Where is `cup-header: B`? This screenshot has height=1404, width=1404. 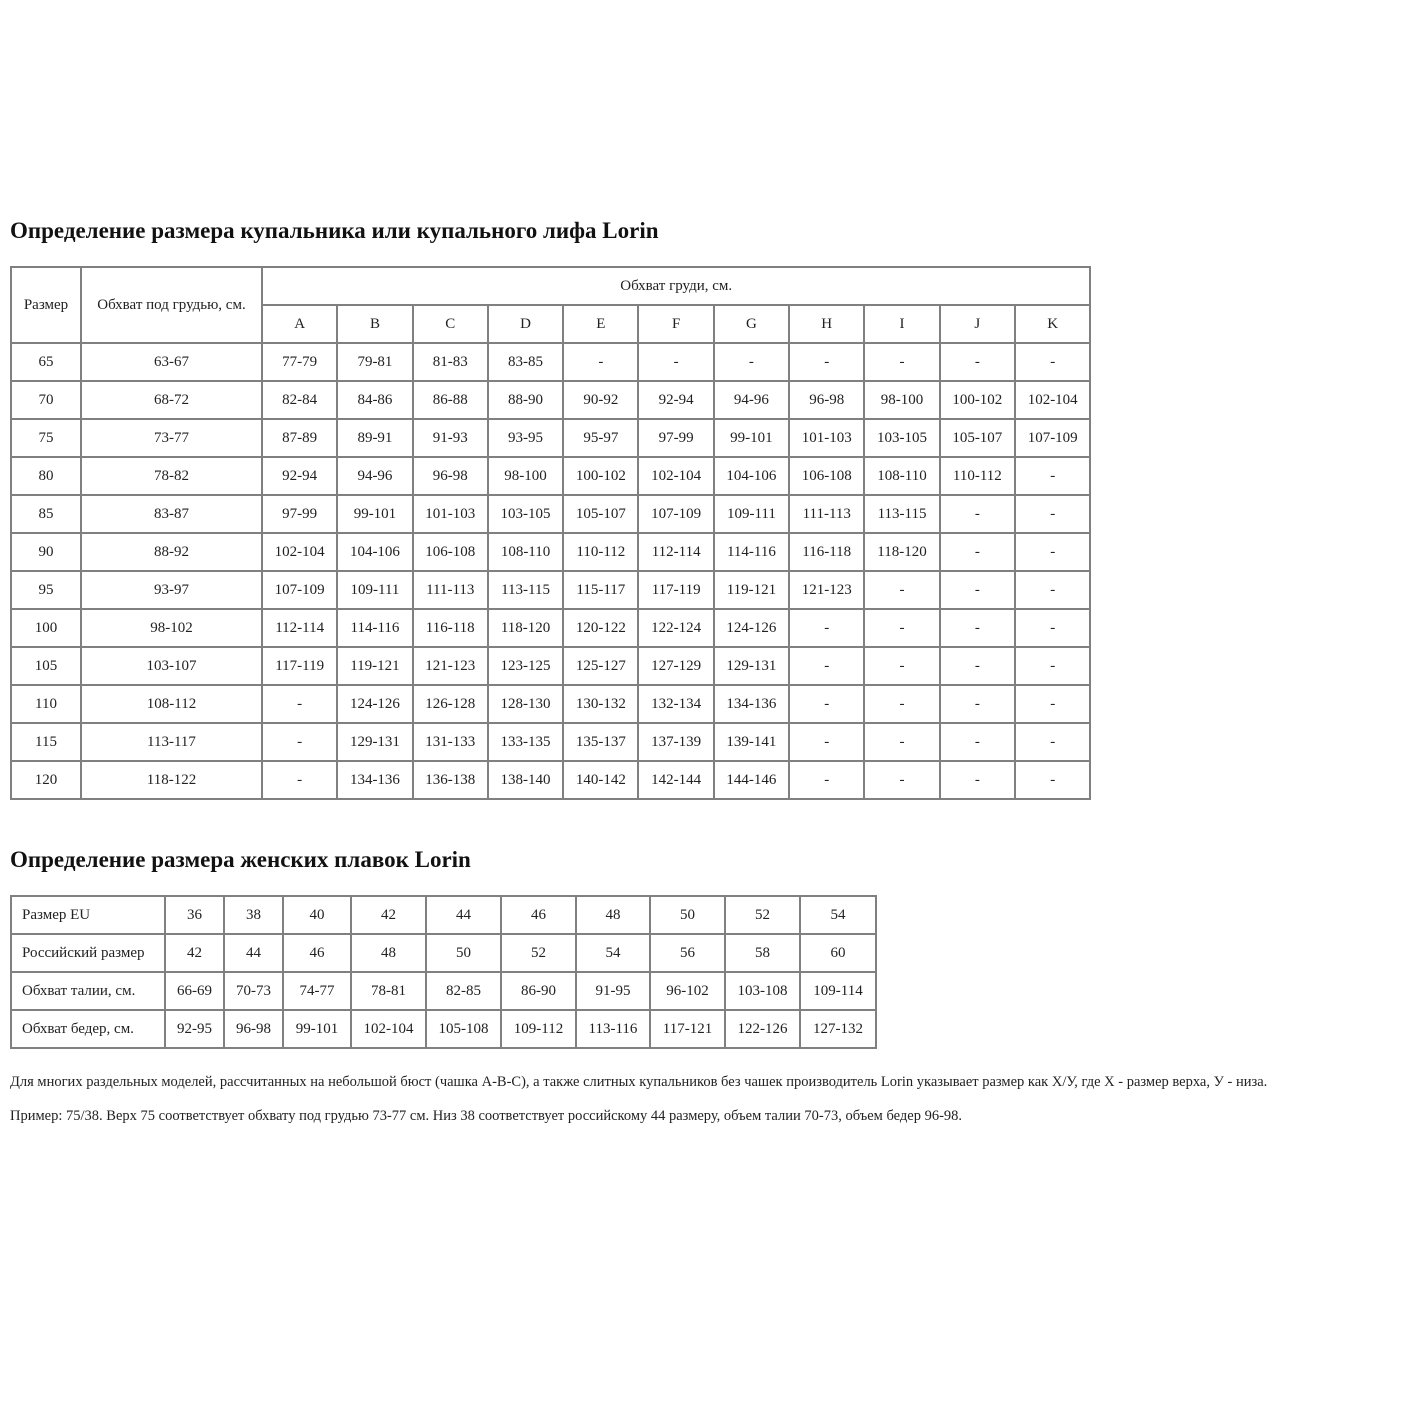 cup-header: B is located at coordinates (375, 324).